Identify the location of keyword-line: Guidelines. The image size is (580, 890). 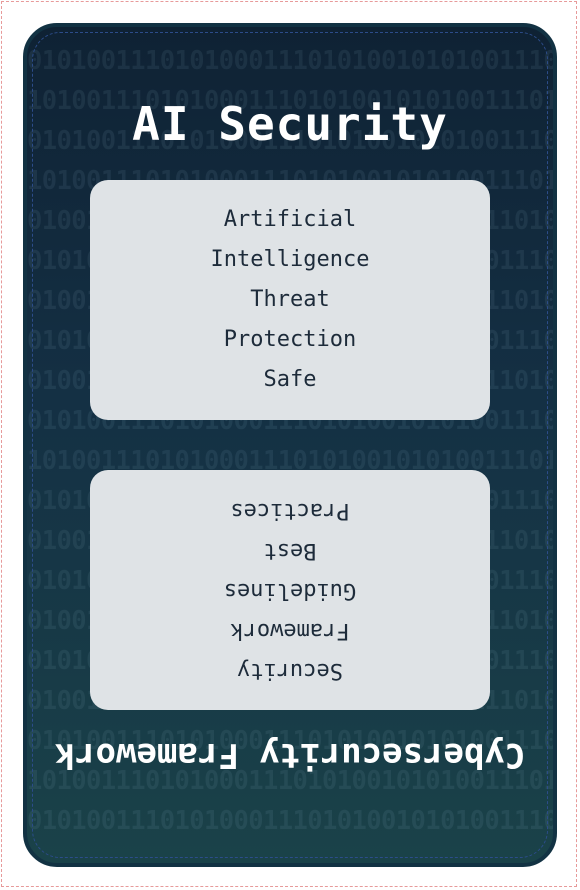
(290, 590).